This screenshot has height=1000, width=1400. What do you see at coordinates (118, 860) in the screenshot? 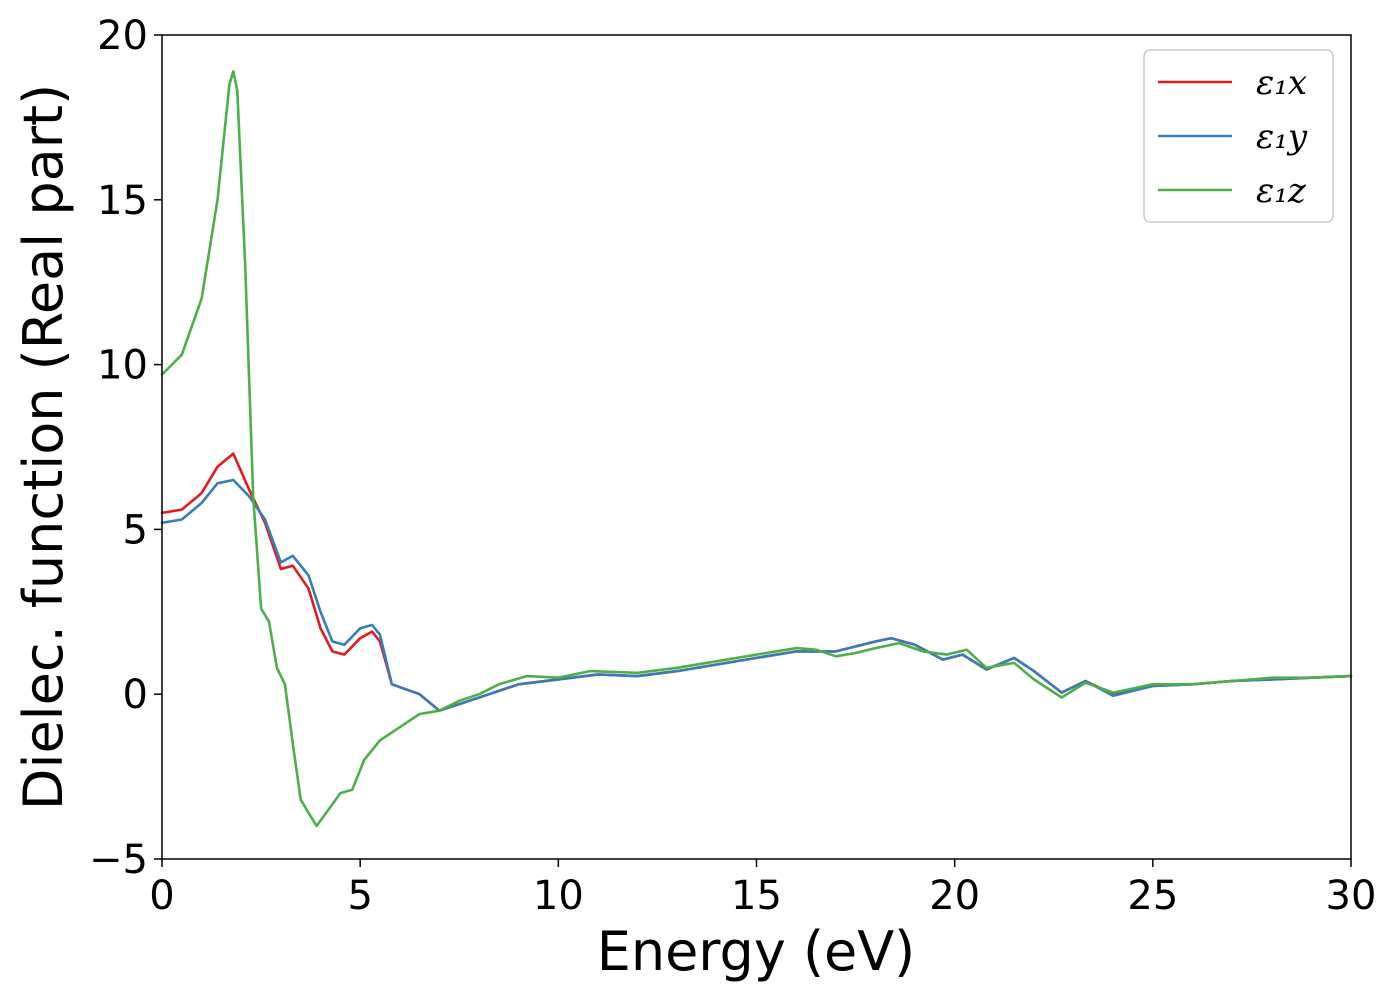
I see `y-tick-label: −5` at bounding box center [118, 860].